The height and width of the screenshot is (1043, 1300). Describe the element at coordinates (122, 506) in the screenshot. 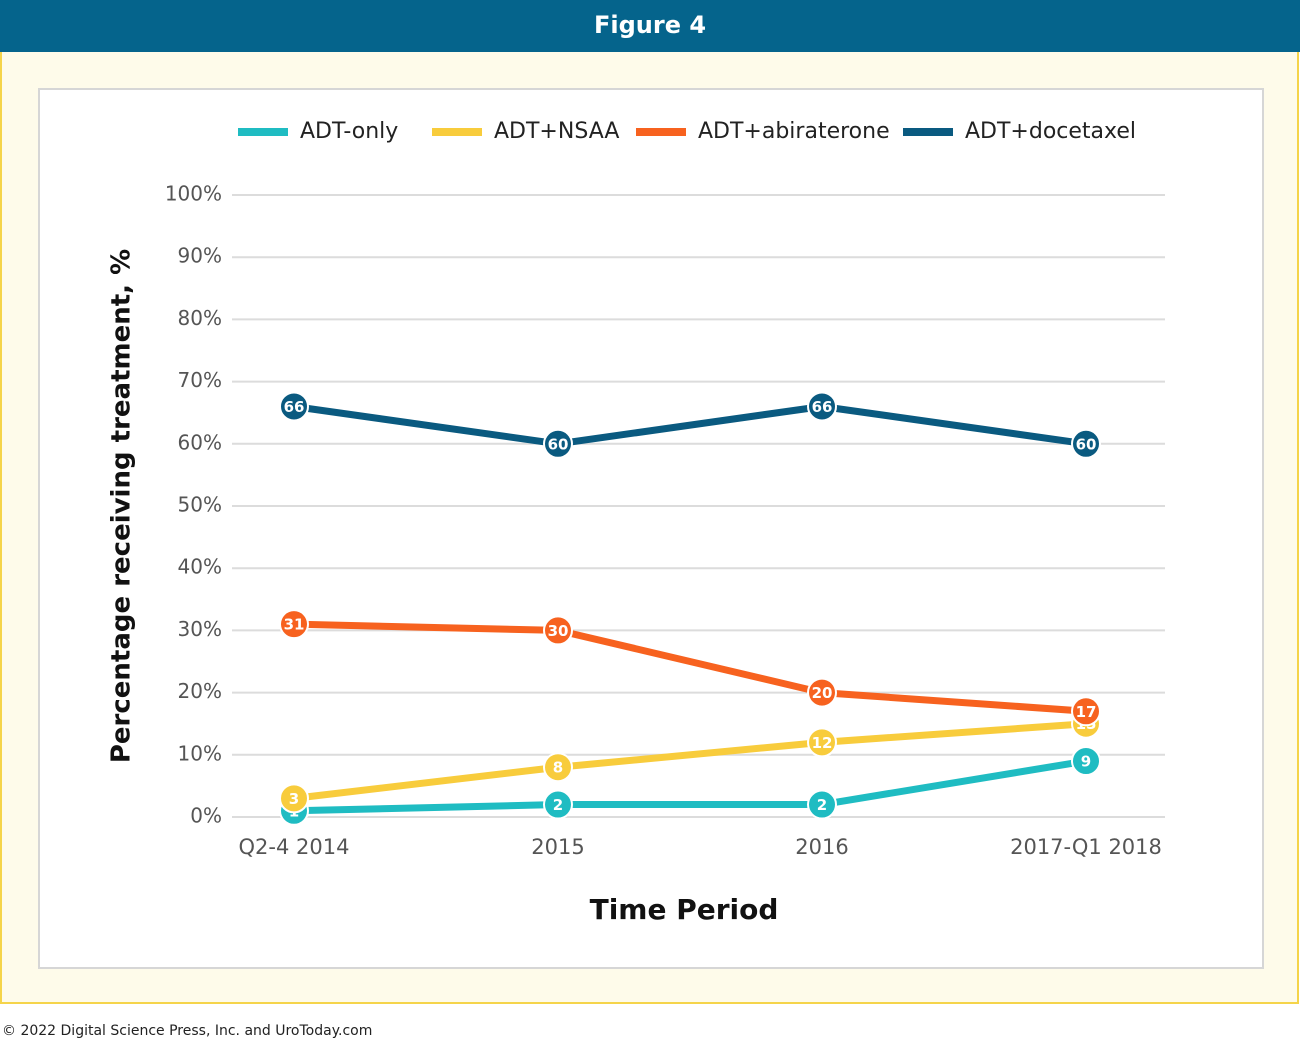

I see `y-axis-title: Percentage receiving treatment, %` at that location.